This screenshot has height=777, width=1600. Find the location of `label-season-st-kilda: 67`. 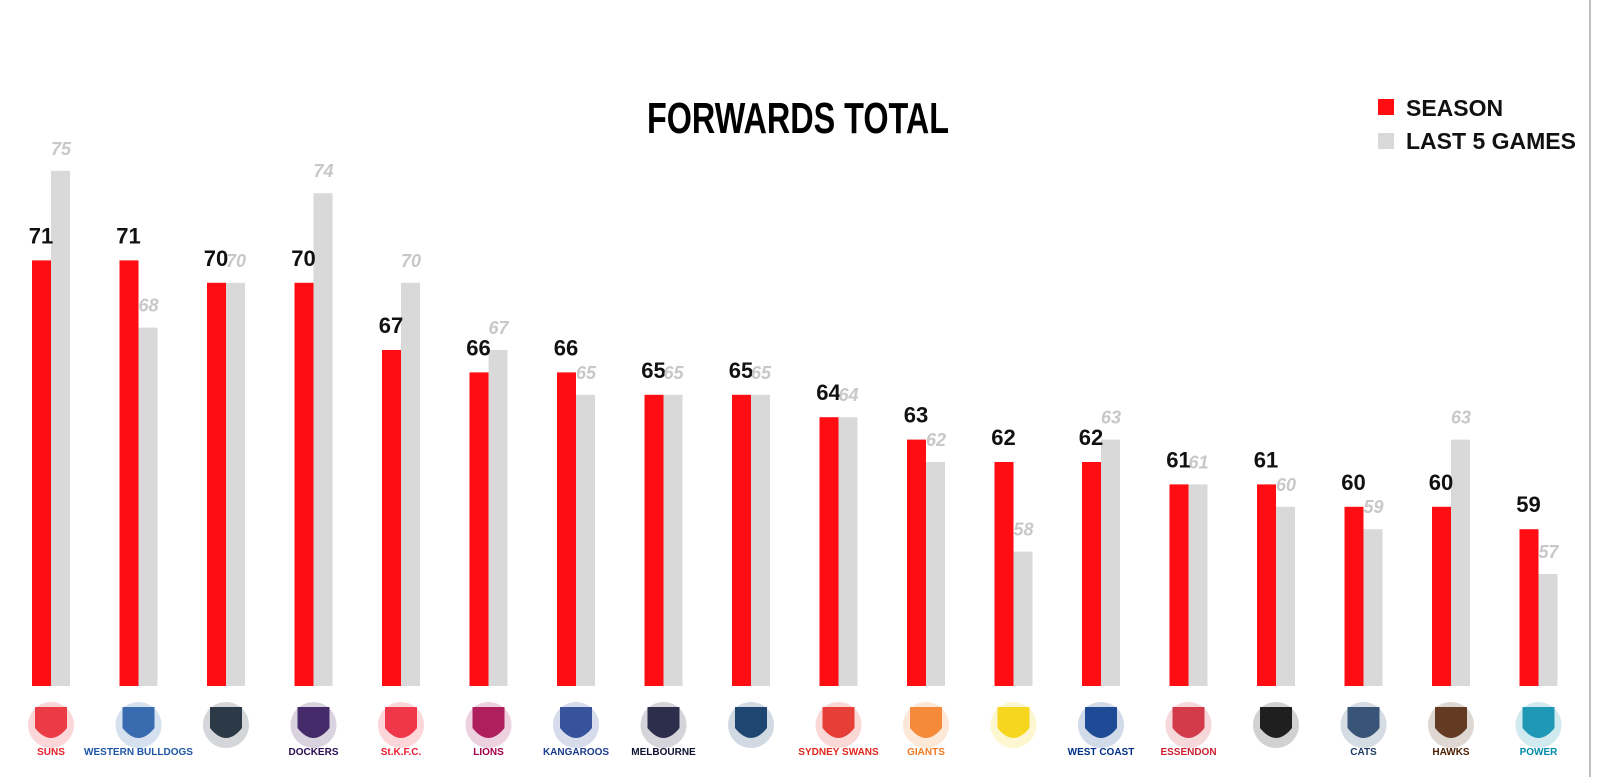

label-season-st-kilda: 67 is located at coordinates (391, 325).